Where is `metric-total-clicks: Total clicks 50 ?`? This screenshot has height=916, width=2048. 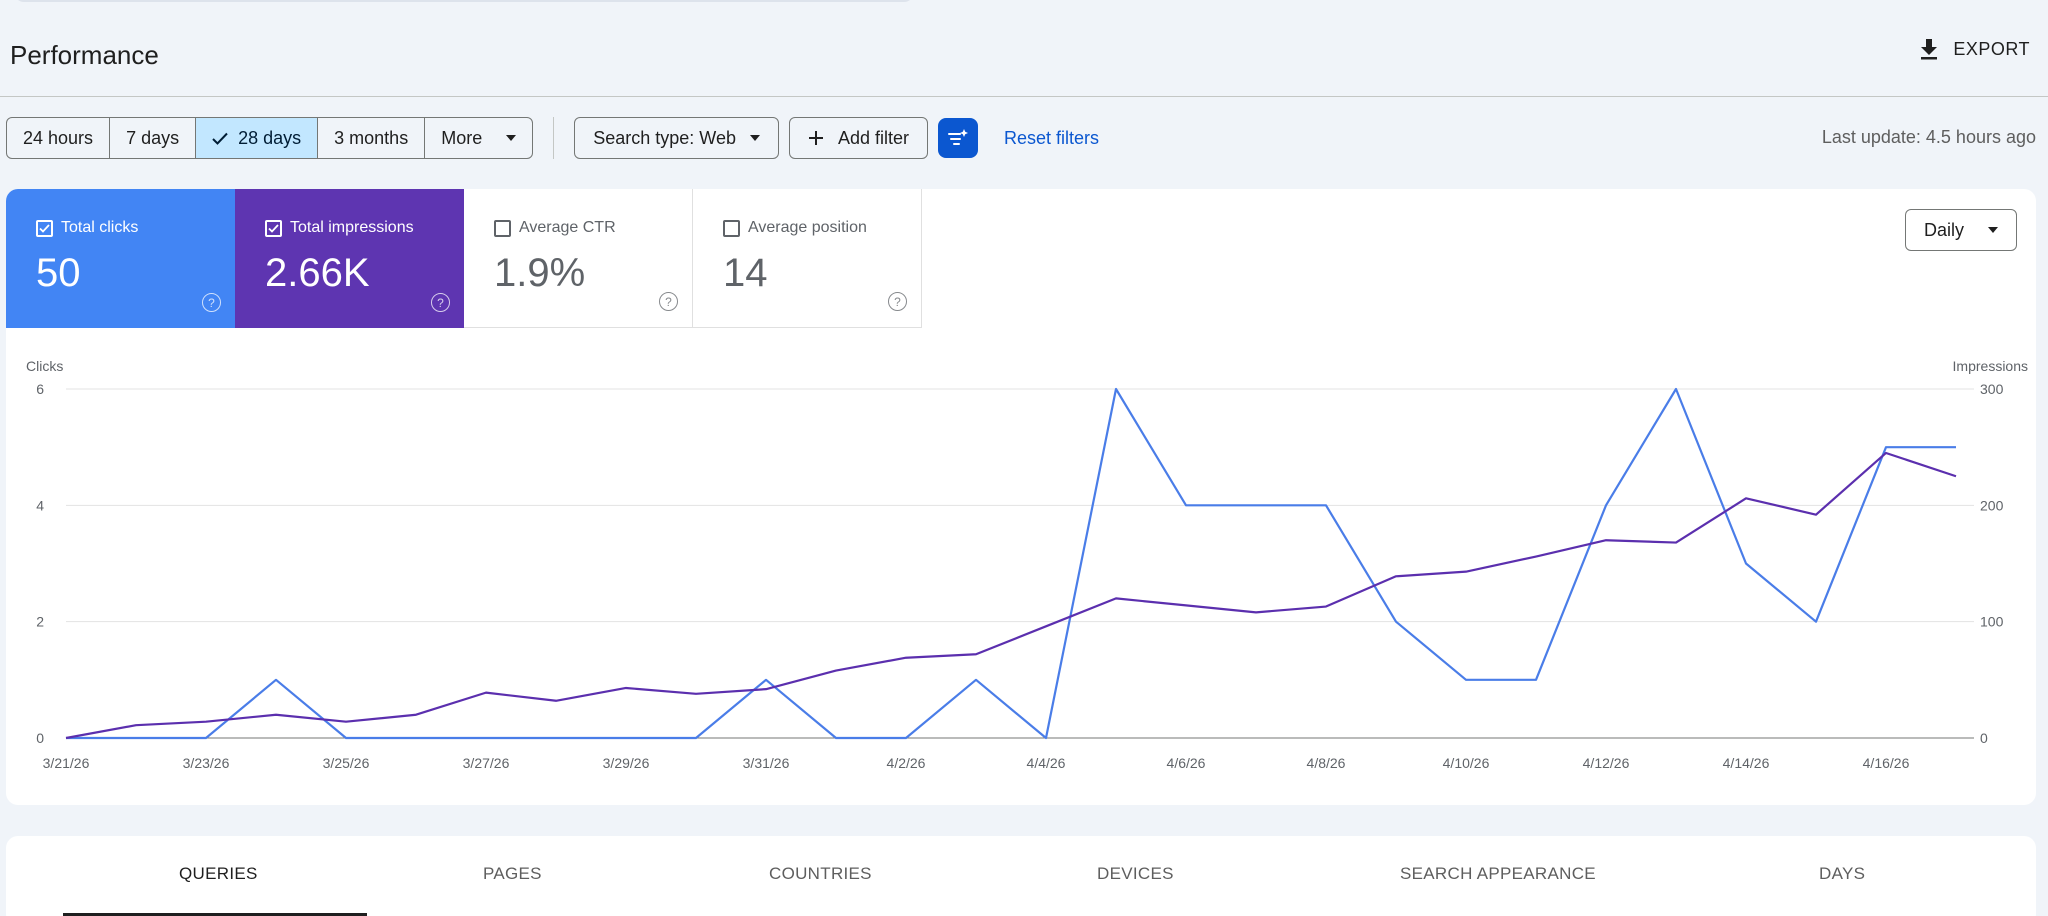
metric-total-clicks: Total clicks 50 ? is located at coordinates (120, 258).